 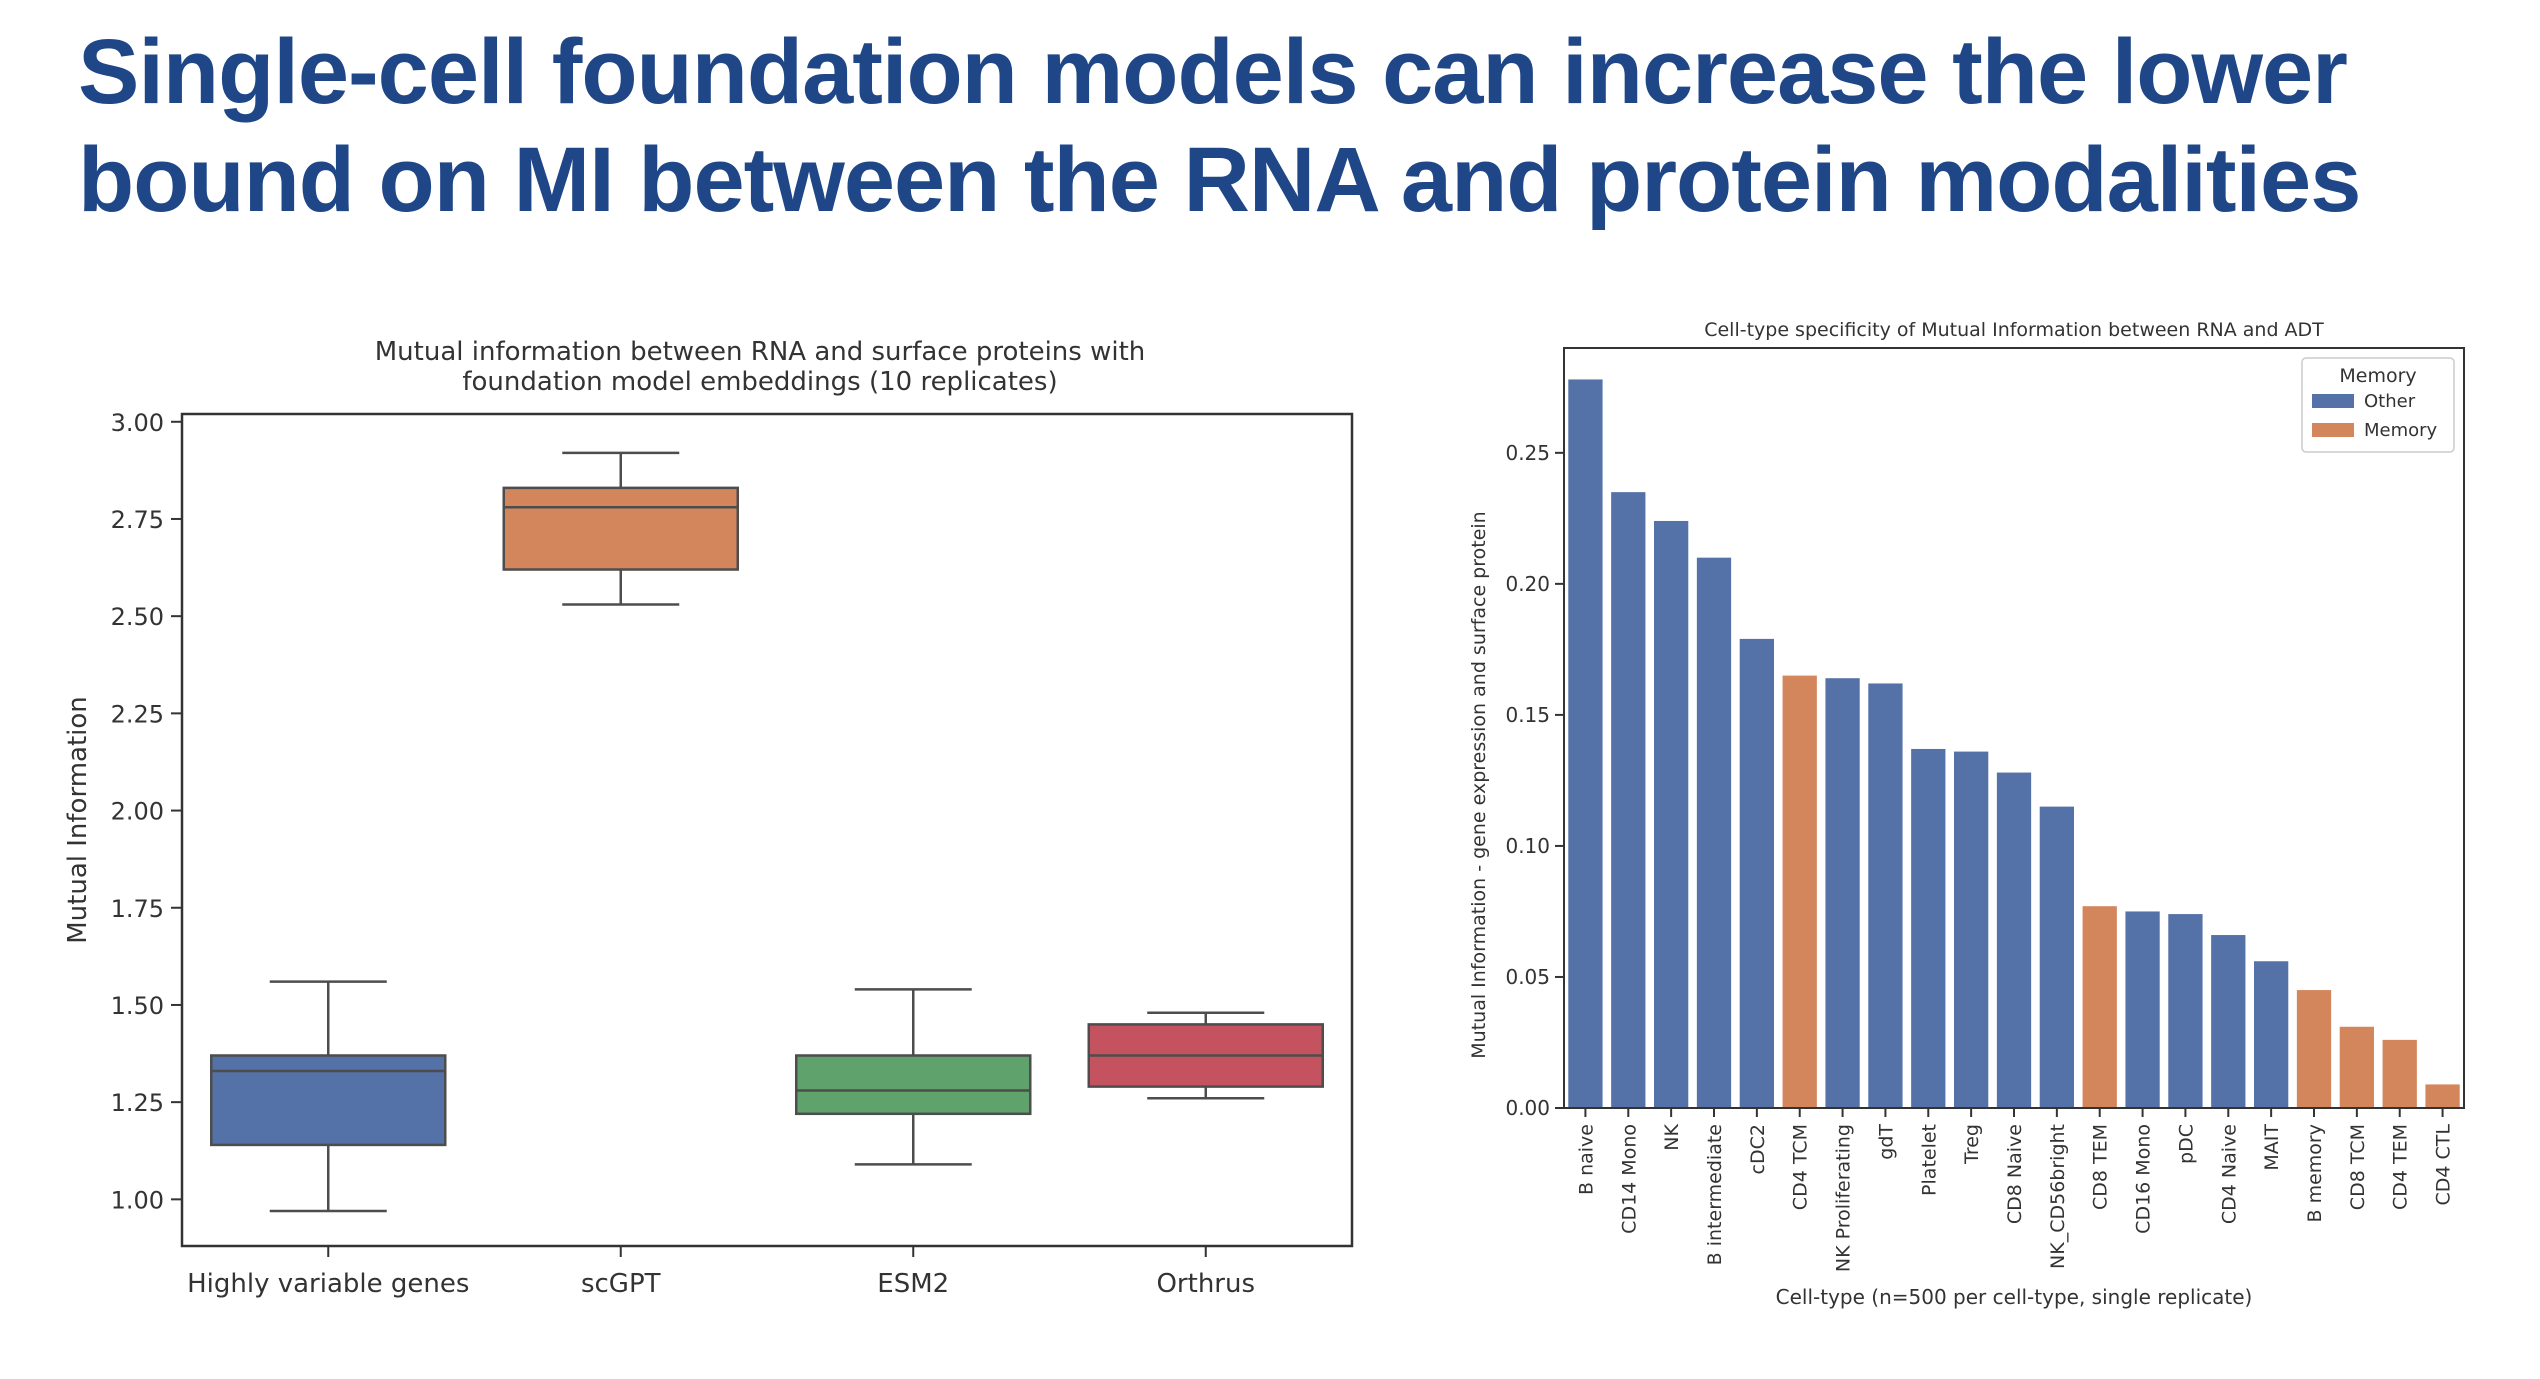 What do you see at coordinates (1842, 893) in the screenshot?
I see `bar-nk-proliferating` at bounding box center [1842, 893].